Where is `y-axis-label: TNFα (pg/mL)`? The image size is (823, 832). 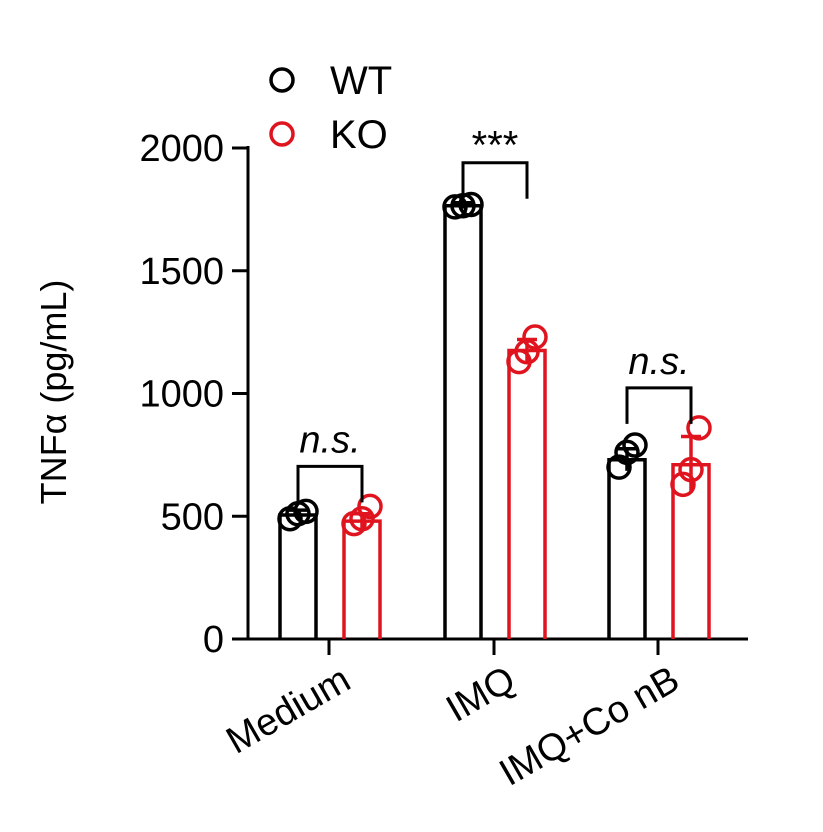
y-axis-label: TNFα (pg/mL) is located at coordinates (53, 392).